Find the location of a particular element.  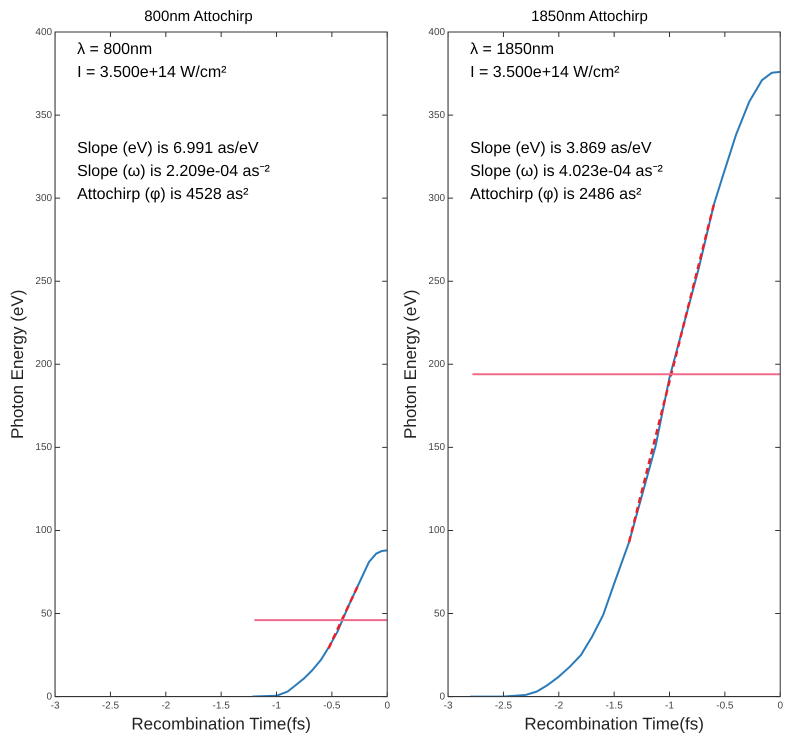

annotation: Slope (ω) is 2.209e-04 as⁻² is located at coordinates (173, 171).